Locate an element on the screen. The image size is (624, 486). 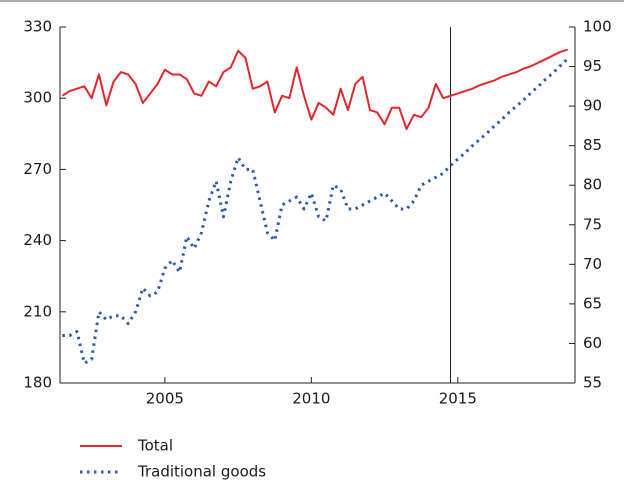
y2-tick-label: 80 is located at coordinates (592, 185).